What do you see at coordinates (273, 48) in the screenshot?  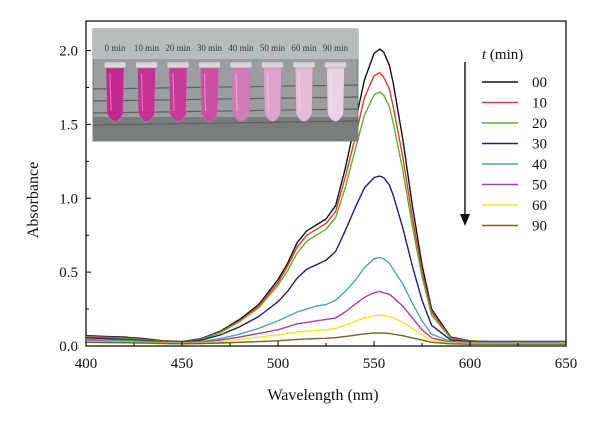 I see `tube-time-label: 50 min` at bounding box center [273, 48].